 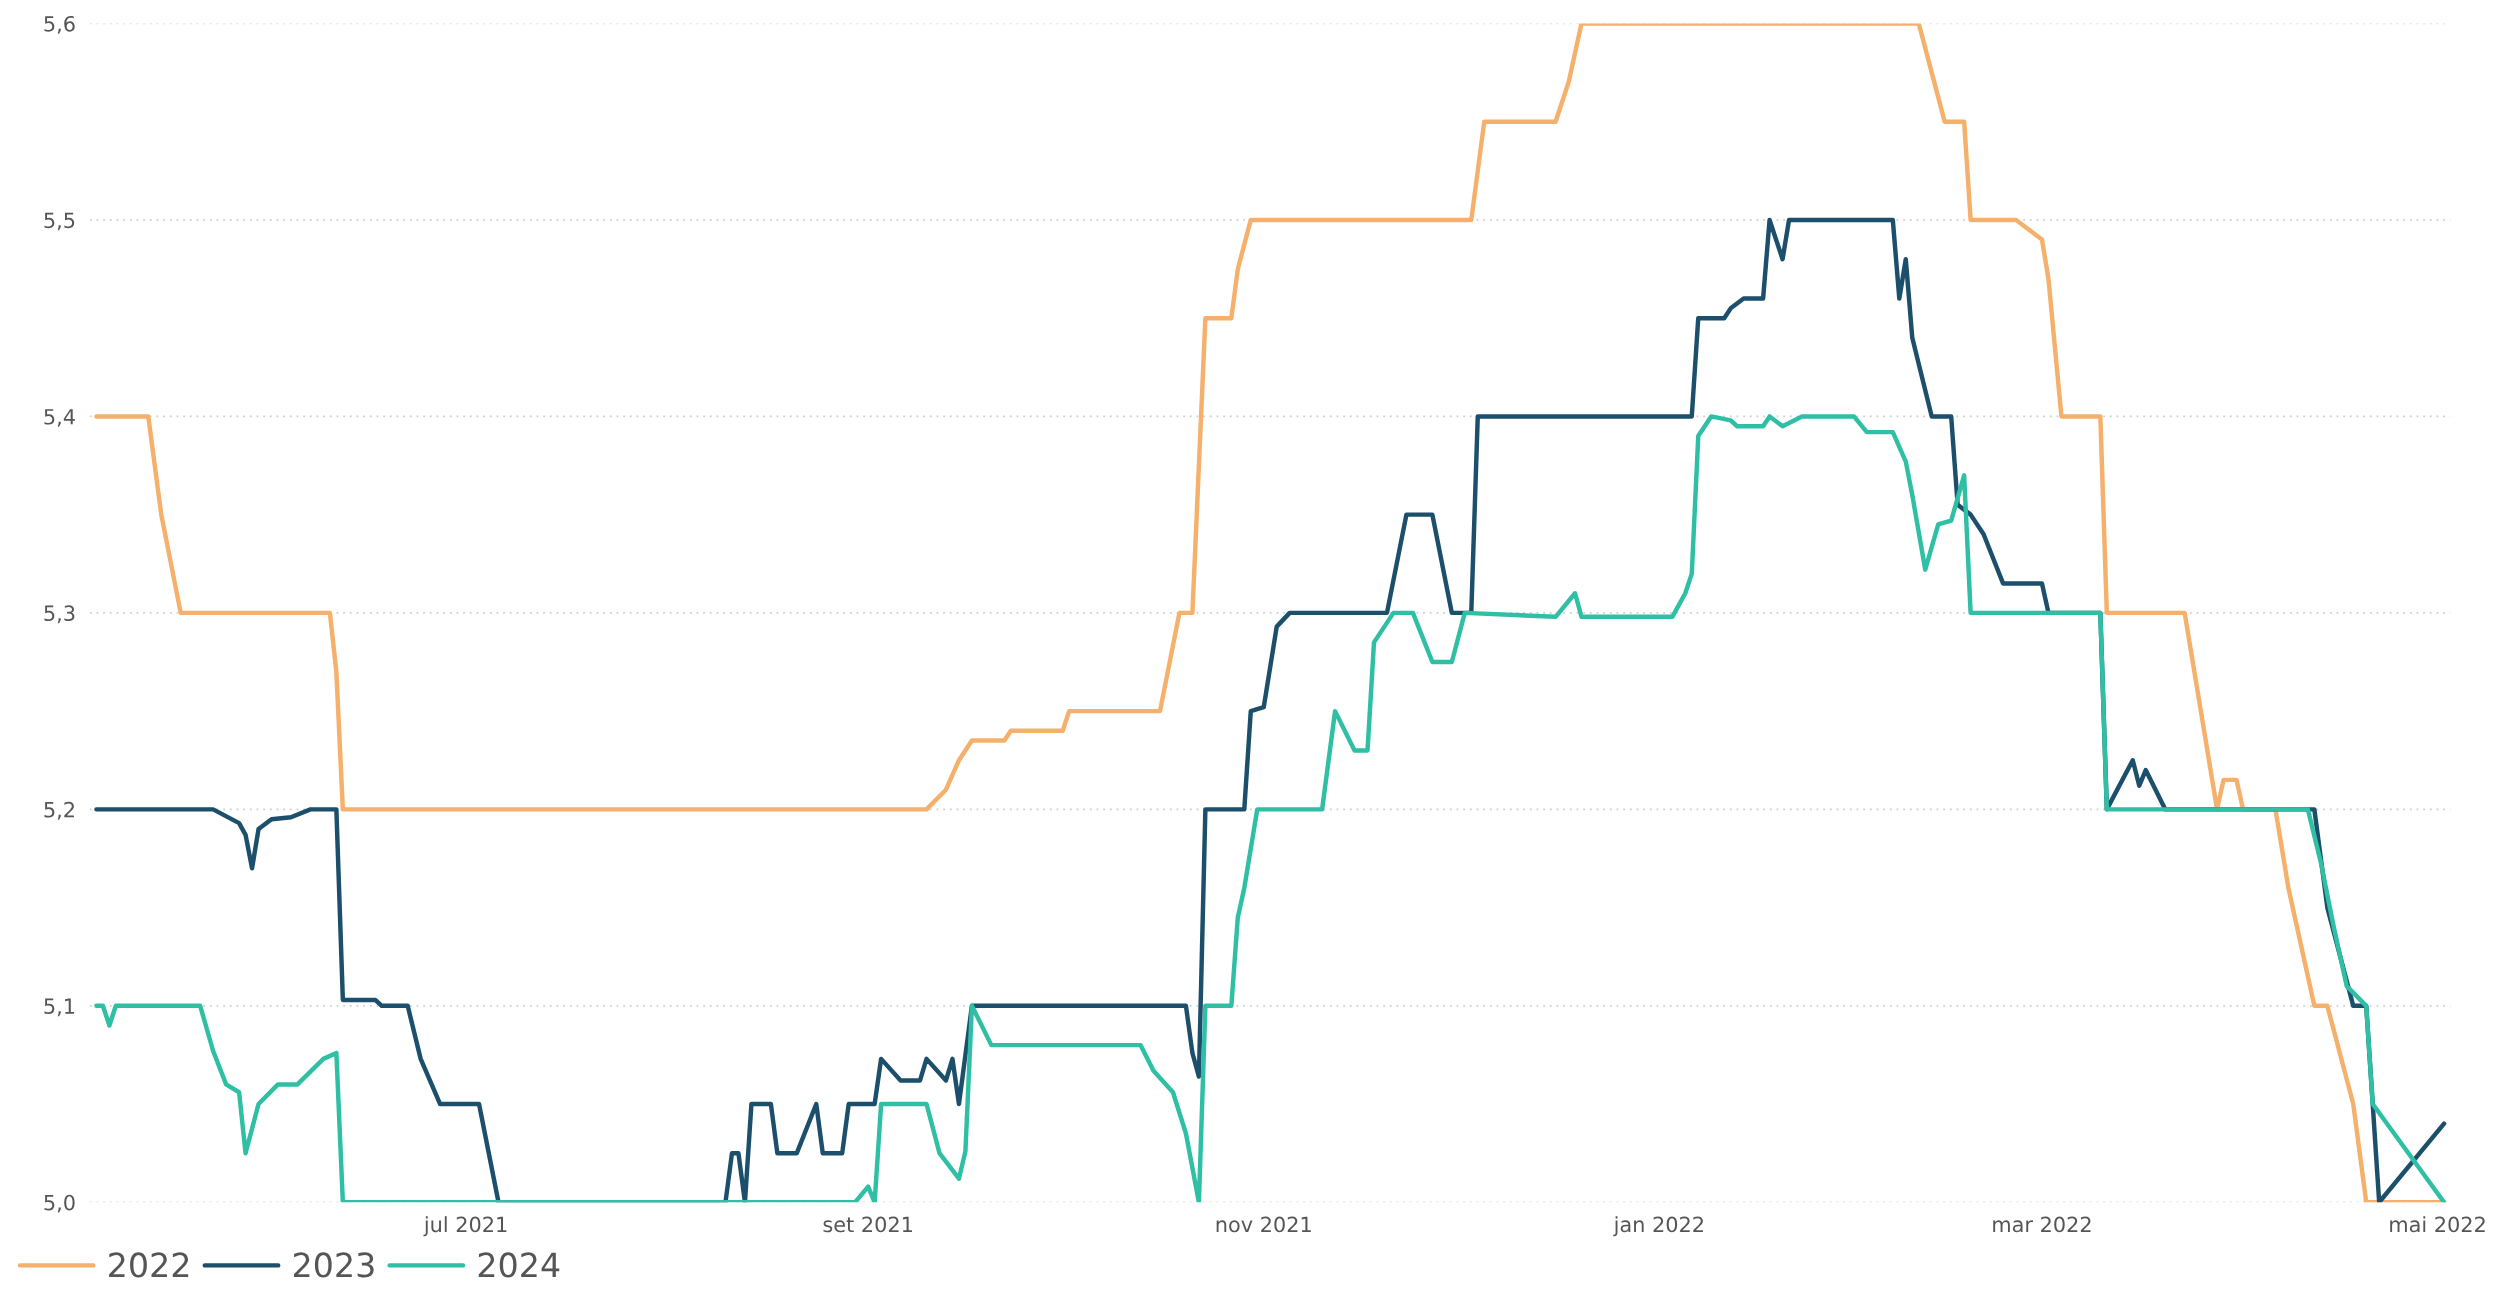 What do you see at coordinates (59, 221) in the screenshot?
I see `y-tick-label: 5,5` at bounding box center [59, 221].